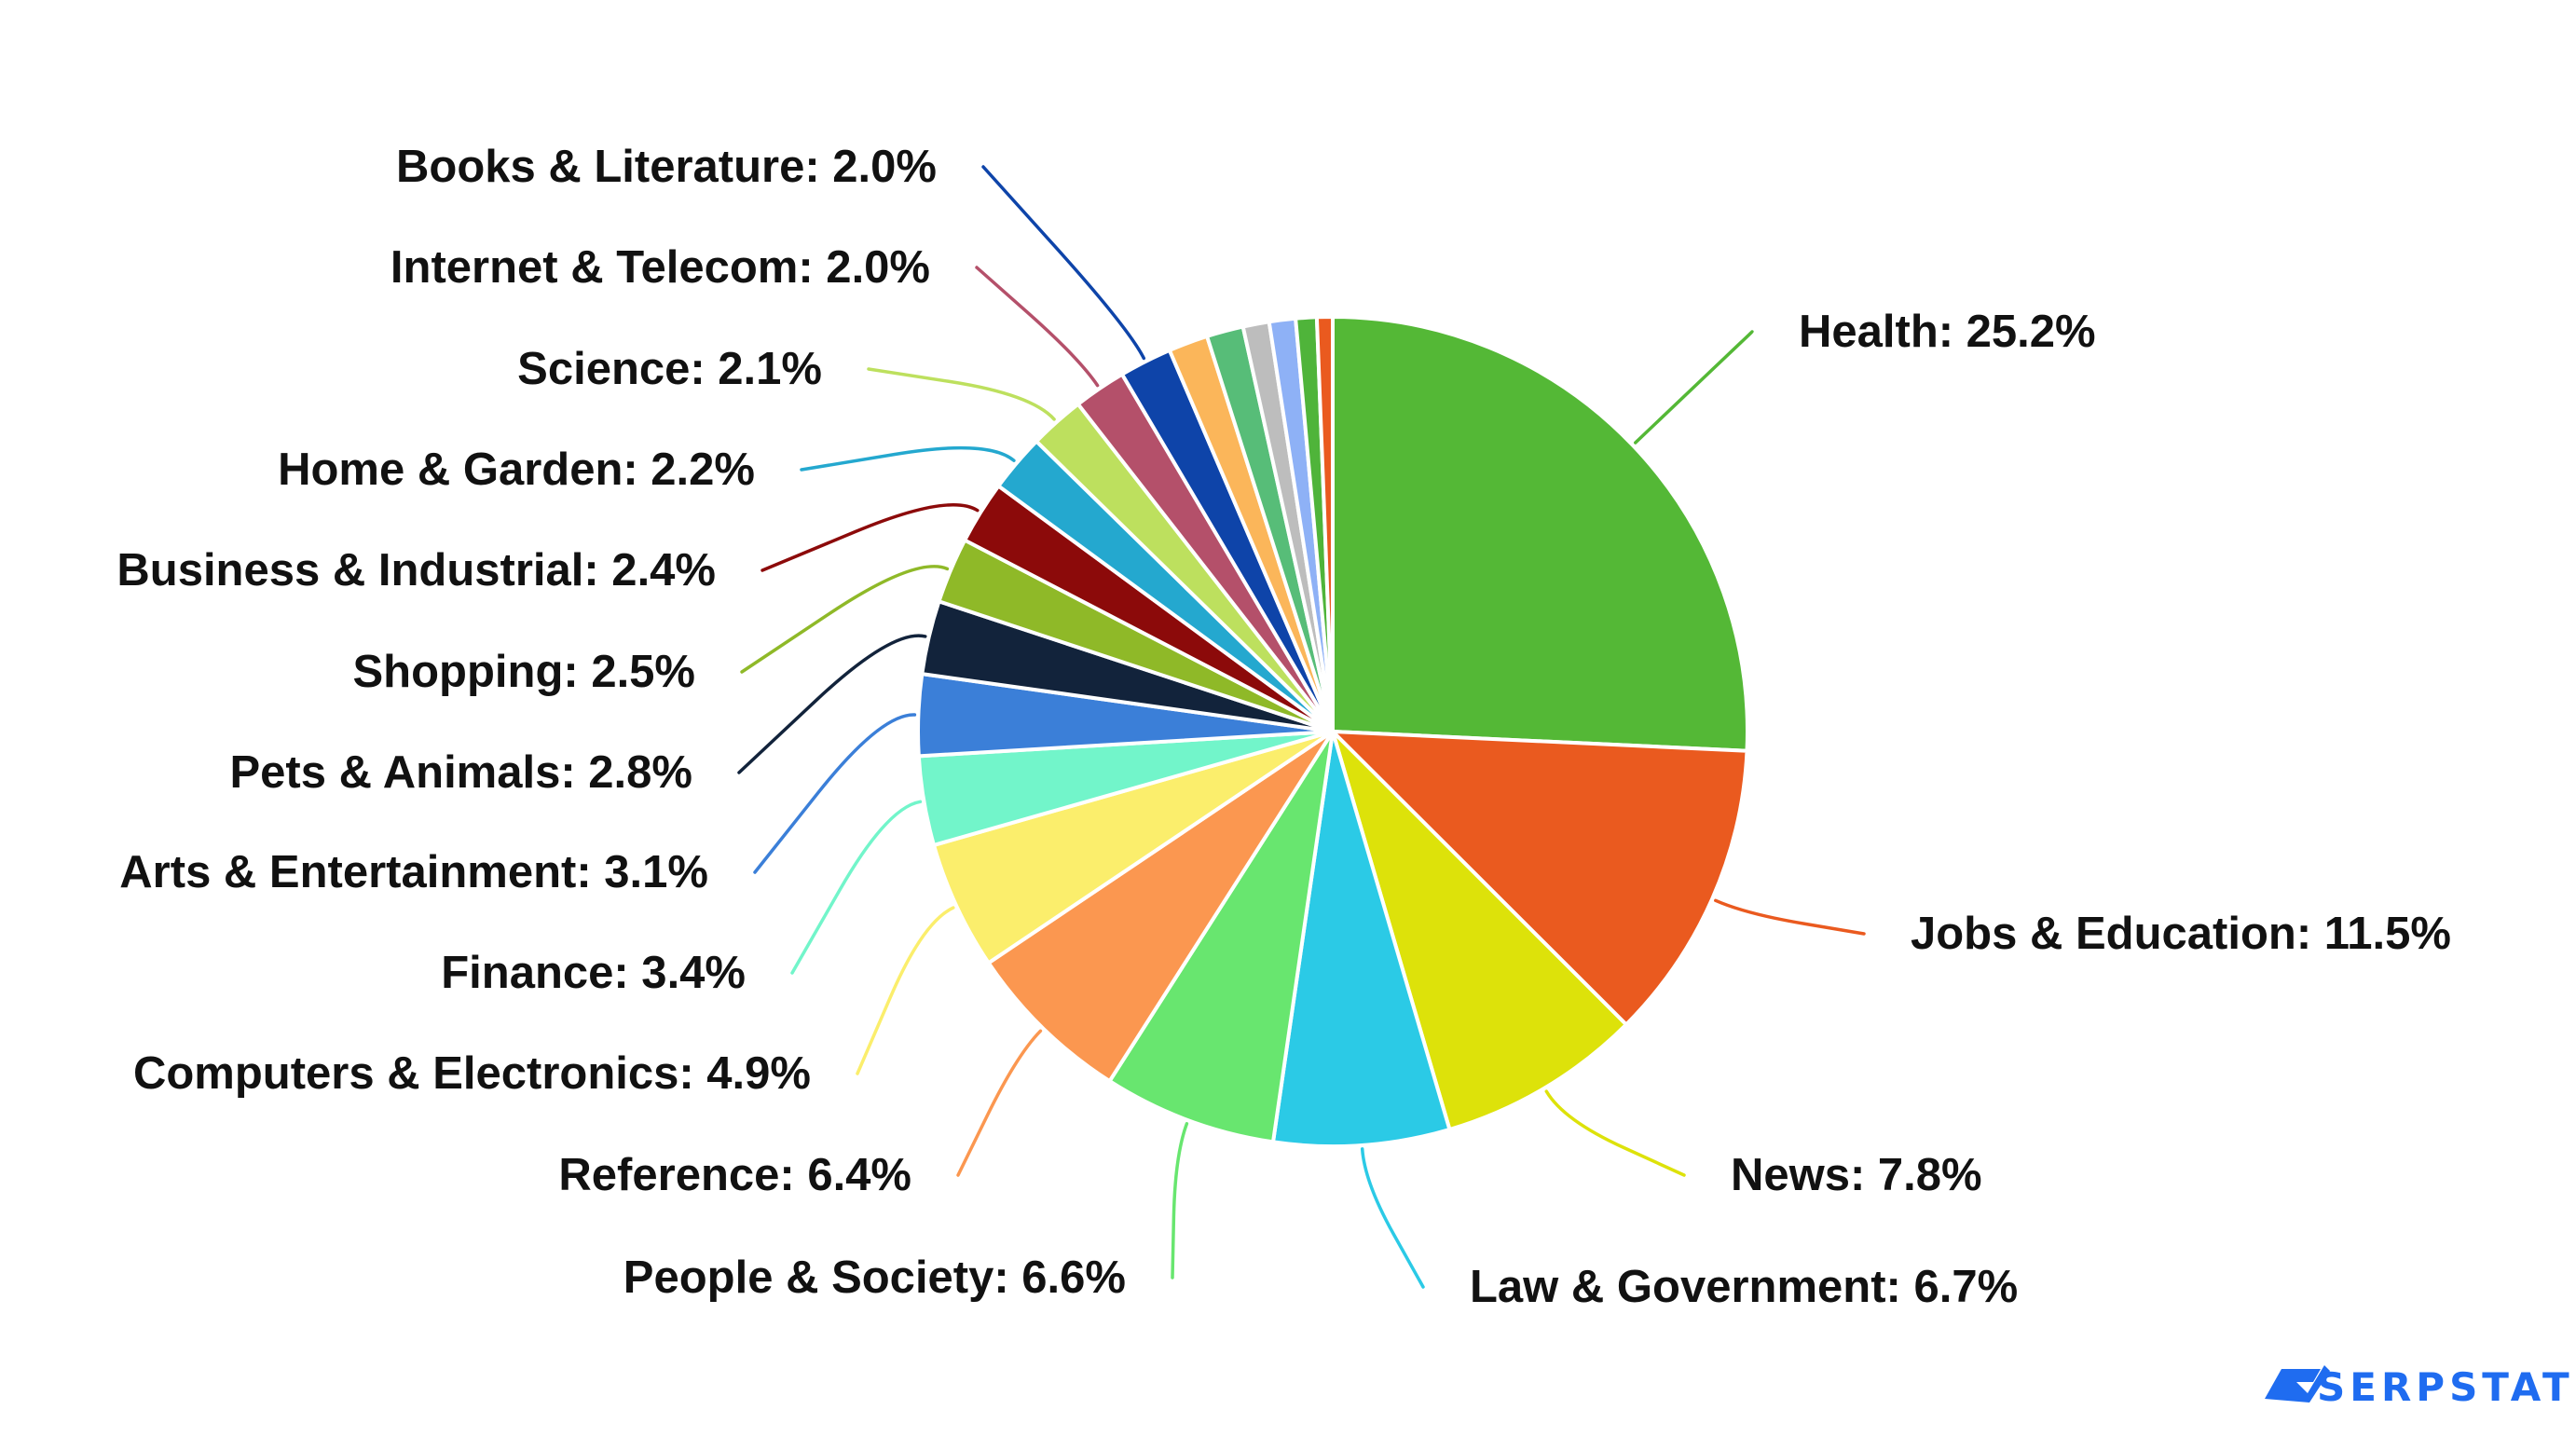 Image resolution: width=2576 pixels, height=1437 pixels. What do you see at coordinates (734, 1175) in the screenshot?
I see `slice-label: Reference: 6.4%` at bounding box center [734, 1175].